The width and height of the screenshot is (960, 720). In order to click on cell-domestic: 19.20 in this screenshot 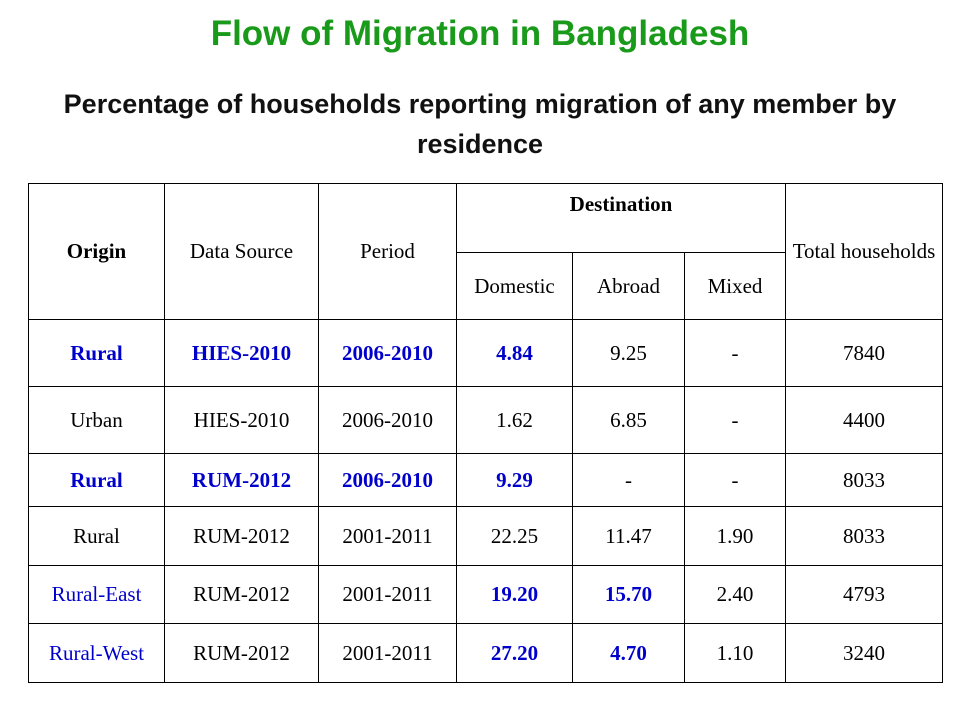, I will do `click(514, 594)`.